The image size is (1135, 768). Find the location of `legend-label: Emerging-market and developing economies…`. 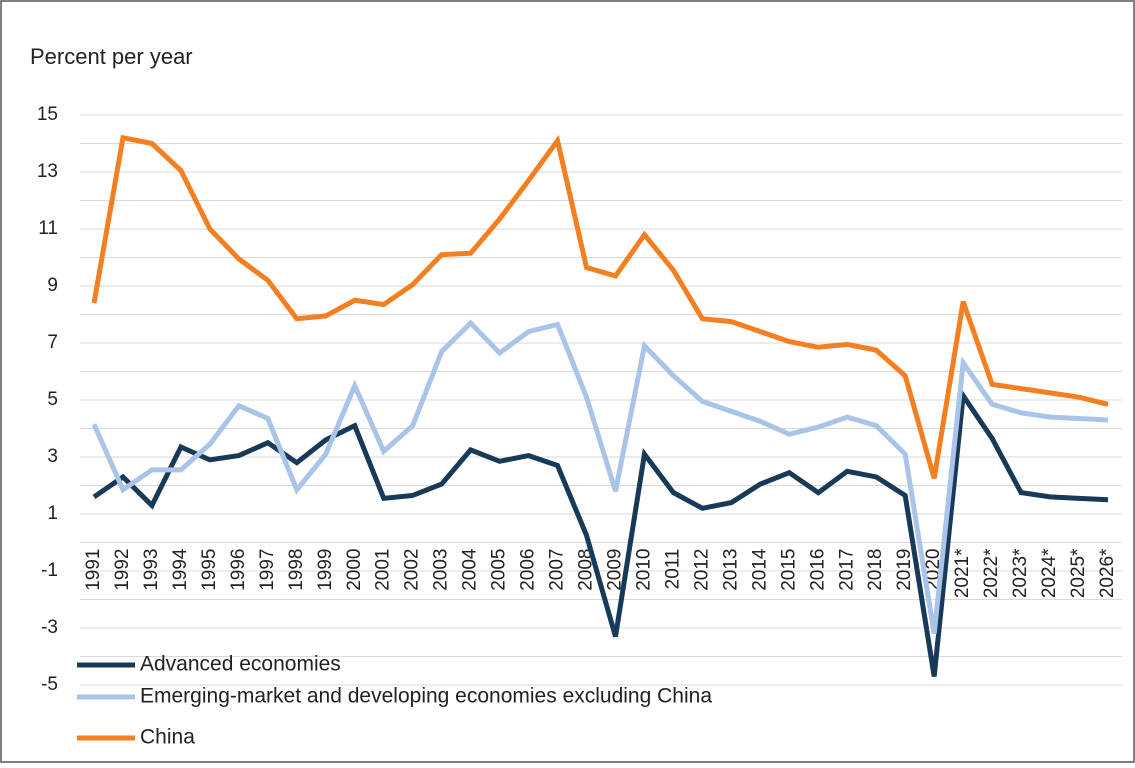

legend-label: Emerging-market and developing economies… is located at coordinates (426, 696).